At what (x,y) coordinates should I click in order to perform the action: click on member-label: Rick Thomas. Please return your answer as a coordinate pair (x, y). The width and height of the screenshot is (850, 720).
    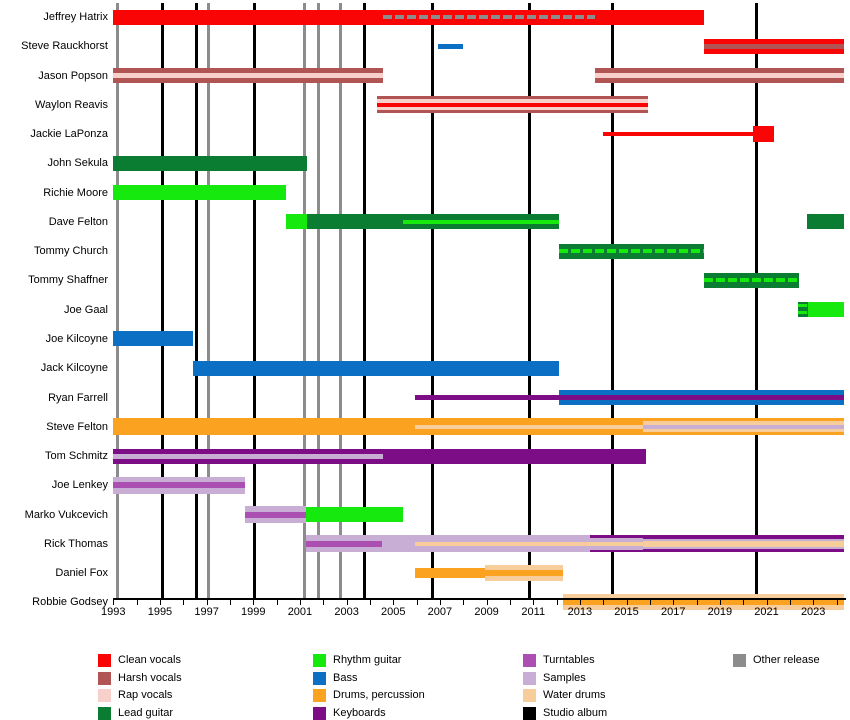
    Looking at the image, I should click on (76, 543).